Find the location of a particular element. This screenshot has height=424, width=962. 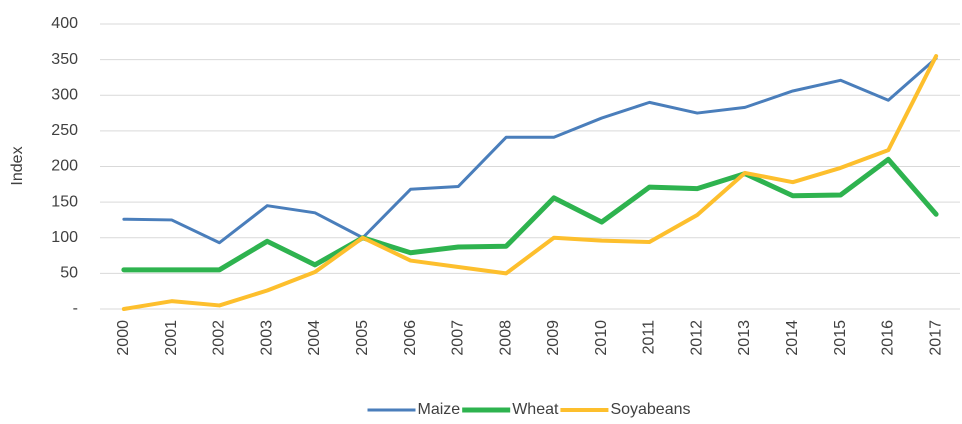

y-tick-label: 300 is located at coordinates (64, 94).